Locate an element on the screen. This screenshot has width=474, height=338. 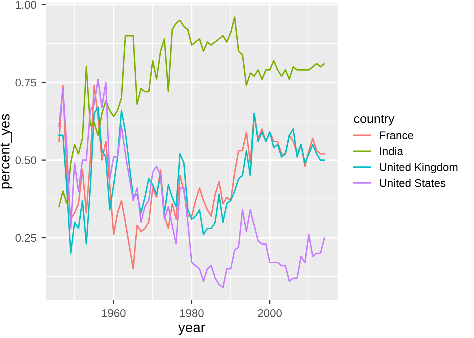
y-tick-label: 0.50 is located at coordinates (26, 160).